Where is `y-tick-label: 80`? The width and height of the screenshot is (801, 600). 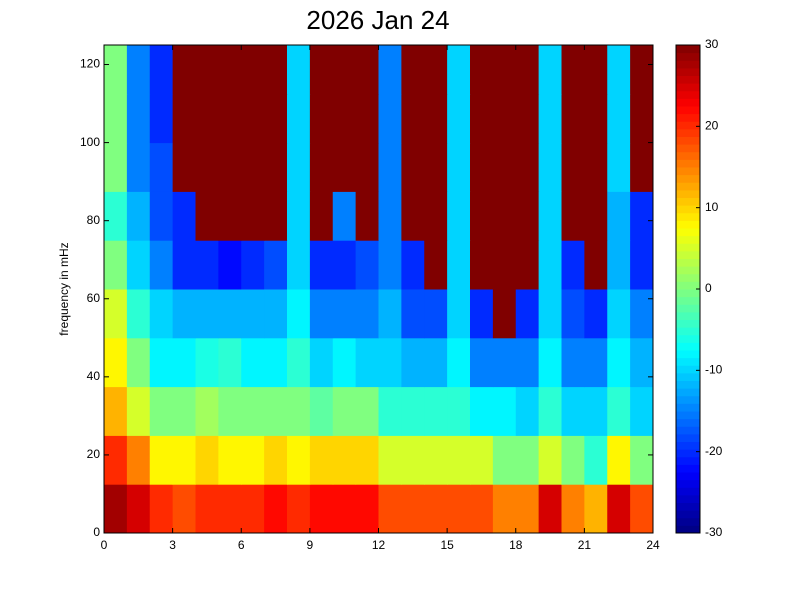 y-tick-label: 80 is located at coordinates (94, 220).